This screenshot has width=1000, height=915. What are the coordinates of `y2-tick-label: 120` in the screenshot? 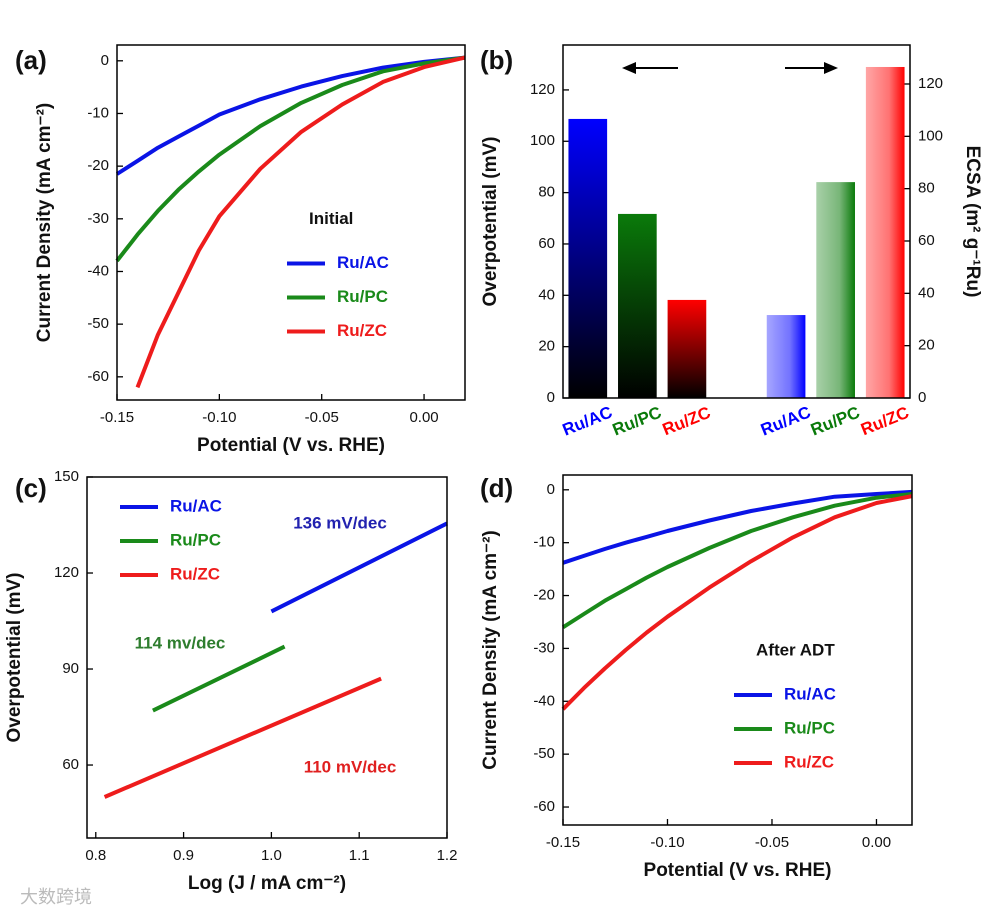 It's located at (930, 83).